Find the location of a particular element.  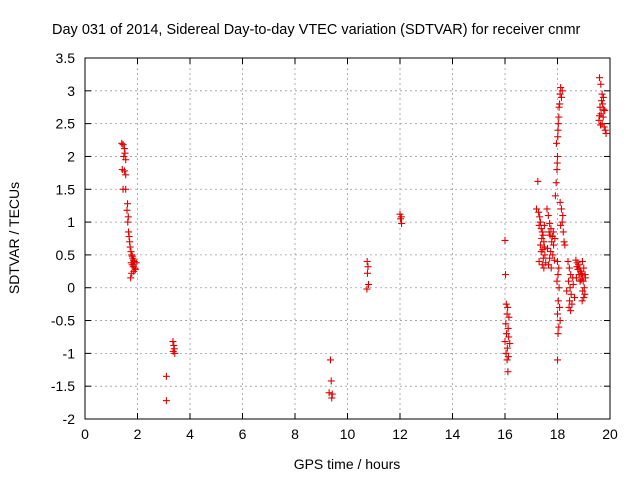

x-tick-label: 0 is located at coordinates (85, 434).